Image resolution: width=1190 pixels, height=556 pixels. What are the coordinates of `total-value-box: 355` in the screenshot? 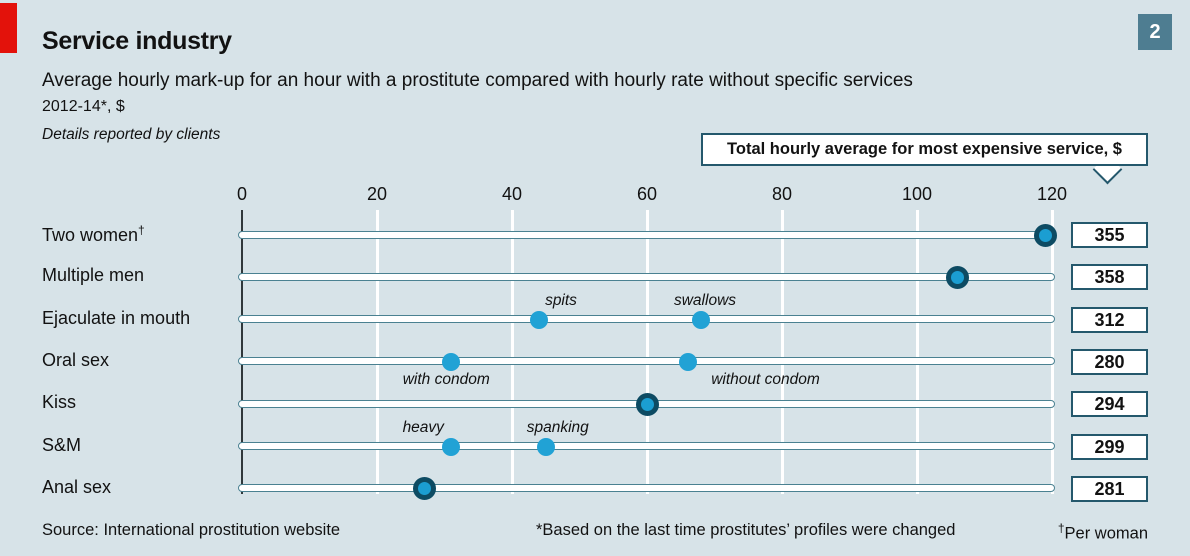 It's located at (1109, 235).